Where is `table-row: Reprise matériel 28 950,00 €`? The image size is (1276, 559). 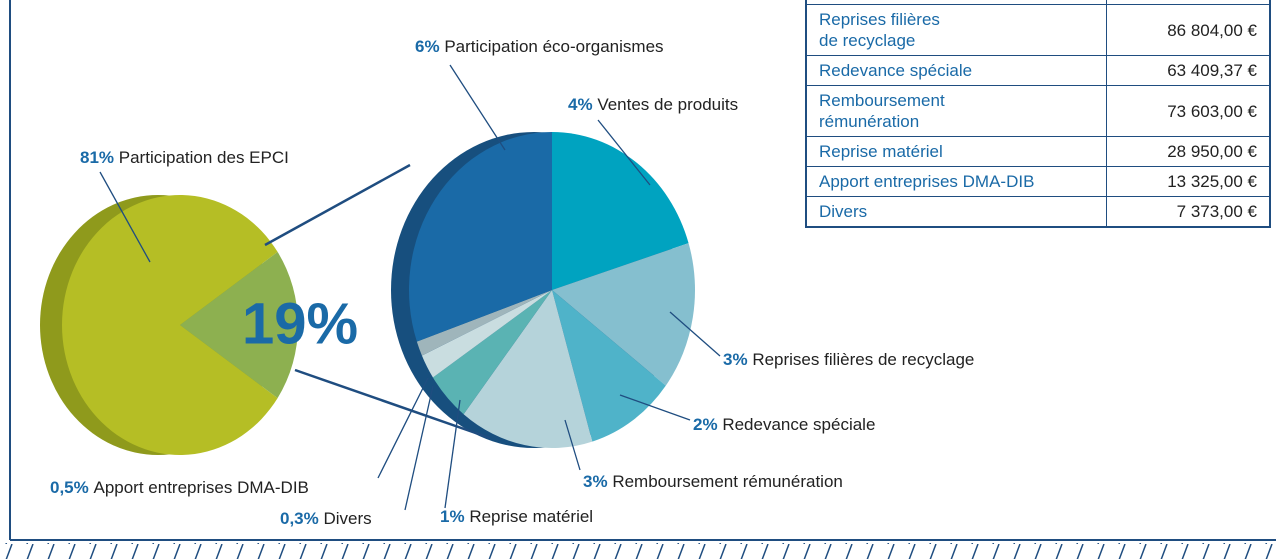
table-row: Reprise matériel 28 950,00 € is located at coordinates (1038, 151).